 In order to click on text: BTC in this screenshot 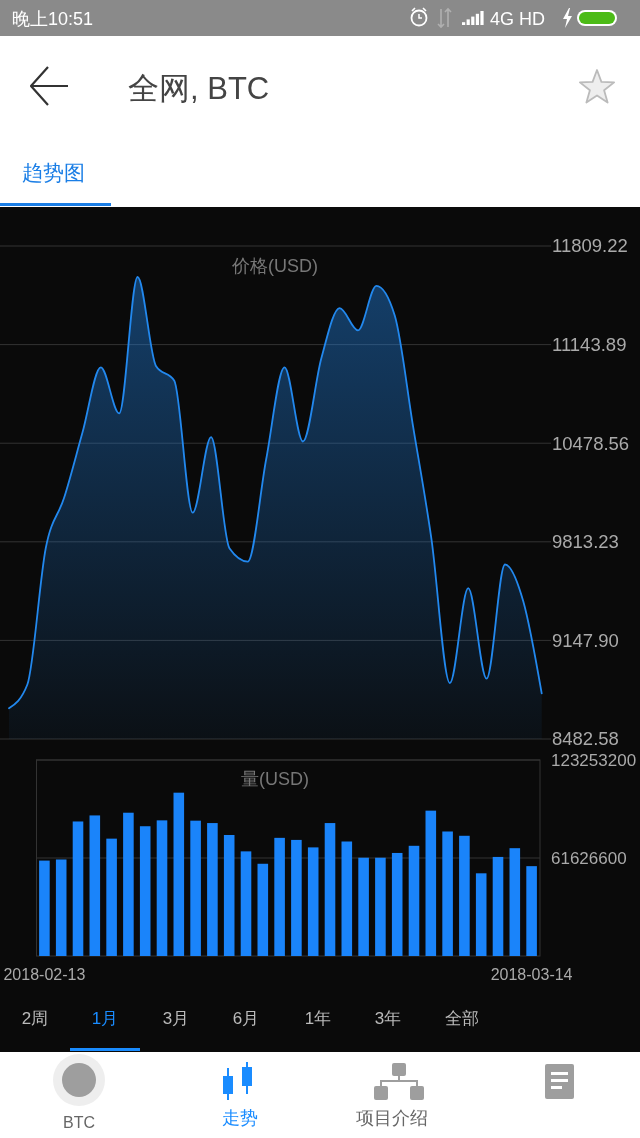, I will do `click(79, 1122)`.